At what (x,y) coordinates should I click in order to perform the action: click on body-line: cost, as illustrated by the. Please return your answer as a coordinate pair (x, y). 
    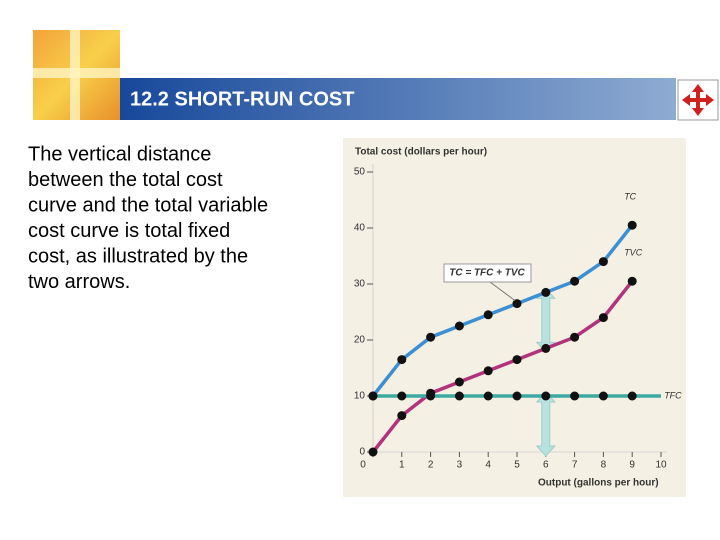
    Looking at the image, I should click on (138, 256).